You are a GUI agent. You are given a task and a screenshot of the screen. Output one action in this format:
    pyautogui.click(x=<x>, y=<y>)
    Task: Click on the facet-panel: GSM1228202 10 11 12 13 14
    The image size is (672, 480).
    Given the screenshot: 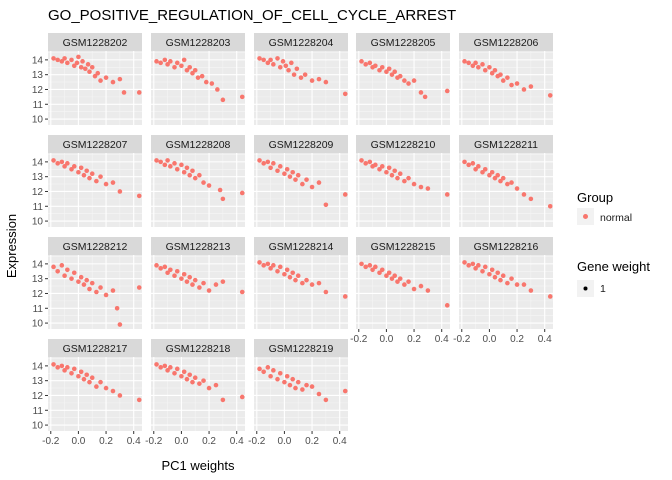 What is the action you would take?
    pyautogui.click(x=87, y=79)
    